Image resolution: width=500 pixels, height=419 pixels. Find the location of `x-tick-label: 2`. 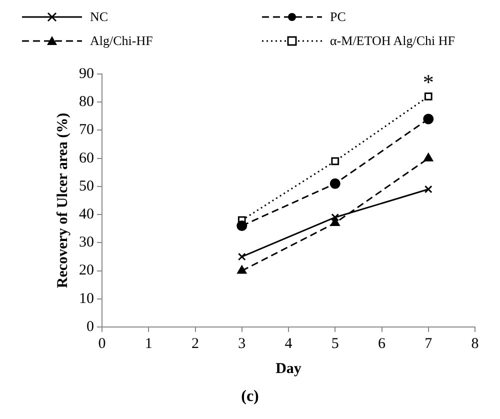

x-tick-label: 2 is located at coordinates (195, 344).